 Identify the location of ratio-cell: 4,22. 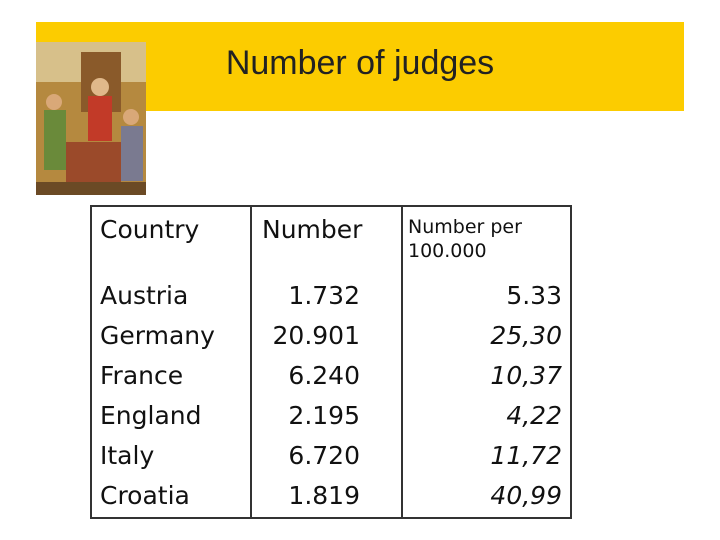
(534, 415).